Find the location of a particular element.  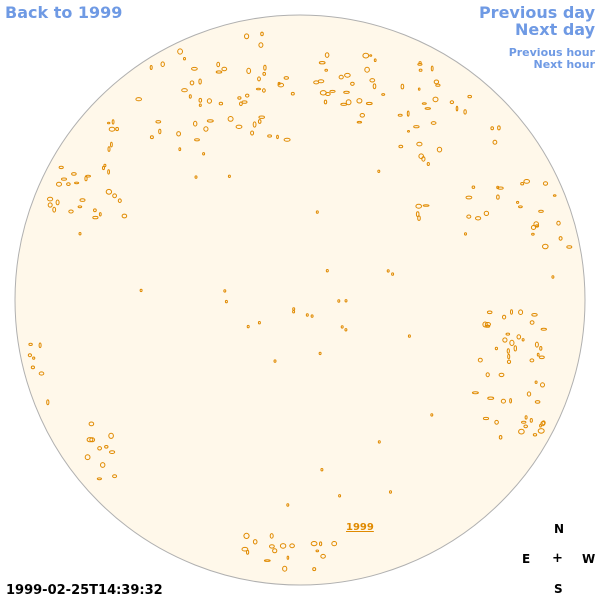

next-day-link: Next day is located at coordinates (555, 29).